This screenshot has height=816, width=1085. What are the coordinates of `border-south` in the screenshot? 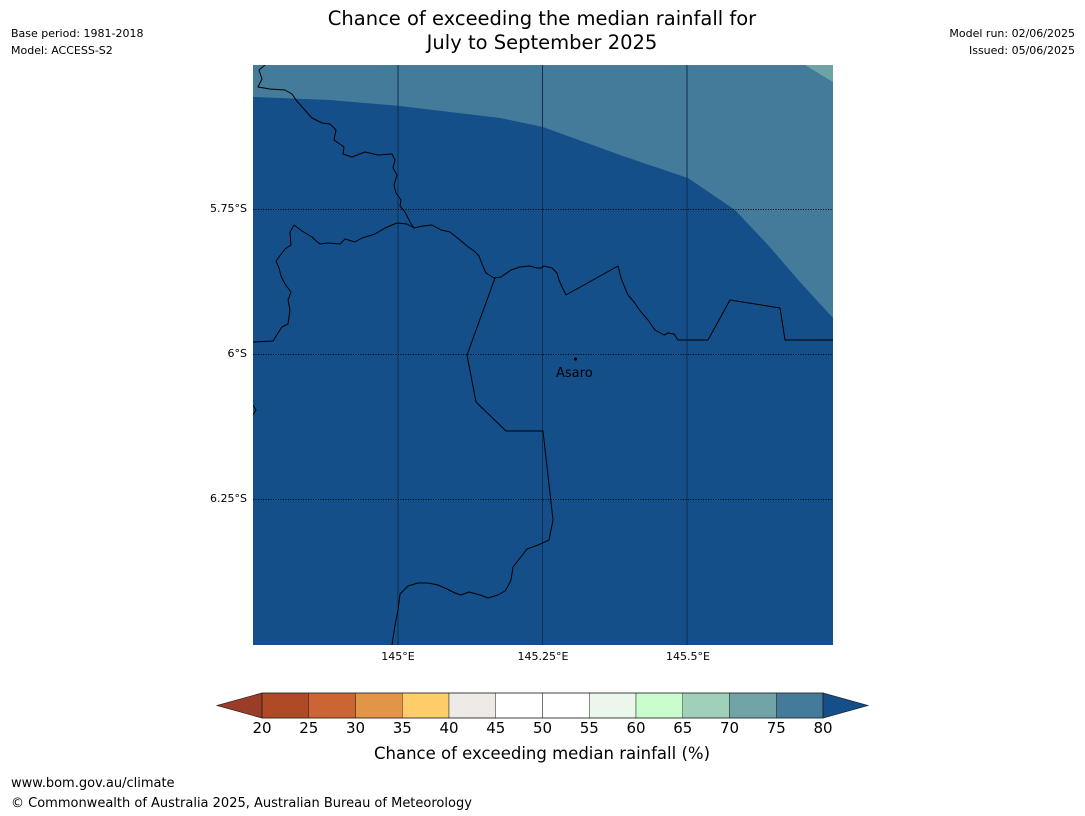 It's located at (472, 461).